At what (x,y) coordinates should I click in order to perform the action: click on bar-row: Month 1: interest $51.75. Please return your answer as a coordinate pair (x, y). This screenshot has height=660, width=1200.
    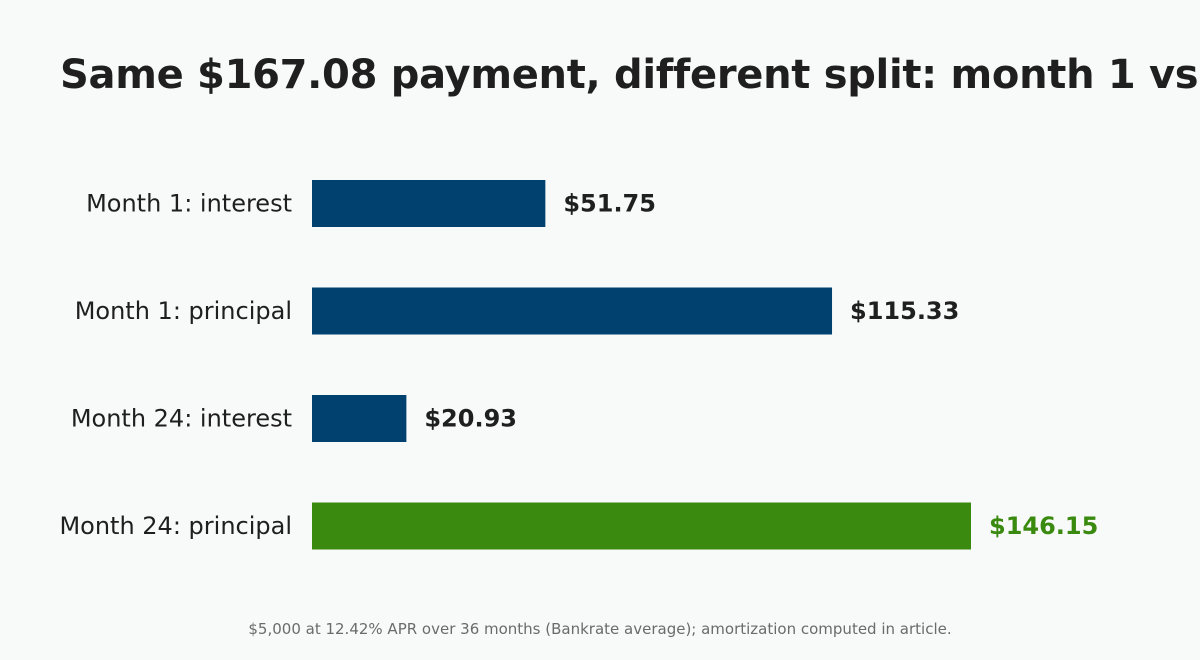
    Looking at the image, I should click on (371, 203).